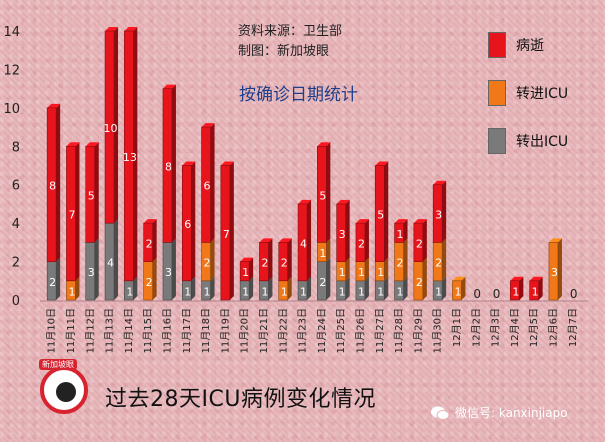  Describe the element at coordinates (16, 224) in the screenshot. I see `y-tick-label: 4` at that location.